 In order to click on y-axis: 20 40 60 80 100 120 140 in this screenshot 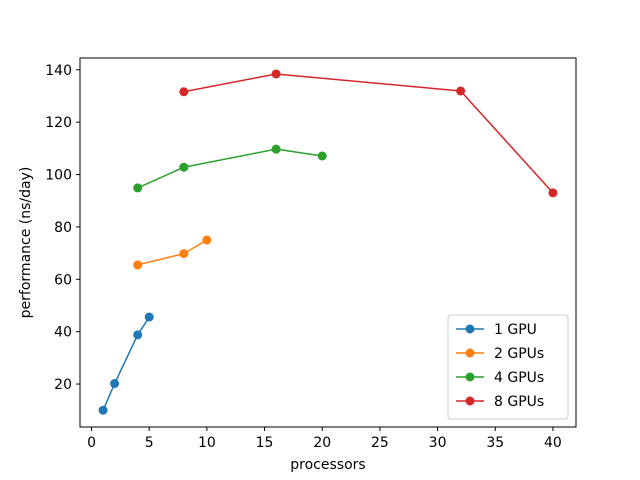, I will do `click(62, 228)`.